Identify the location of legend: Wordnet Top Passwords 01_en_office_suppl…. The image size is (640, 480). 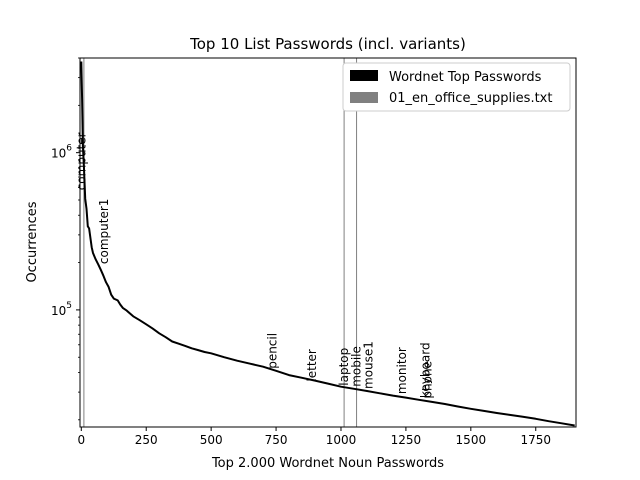
(456, 87).